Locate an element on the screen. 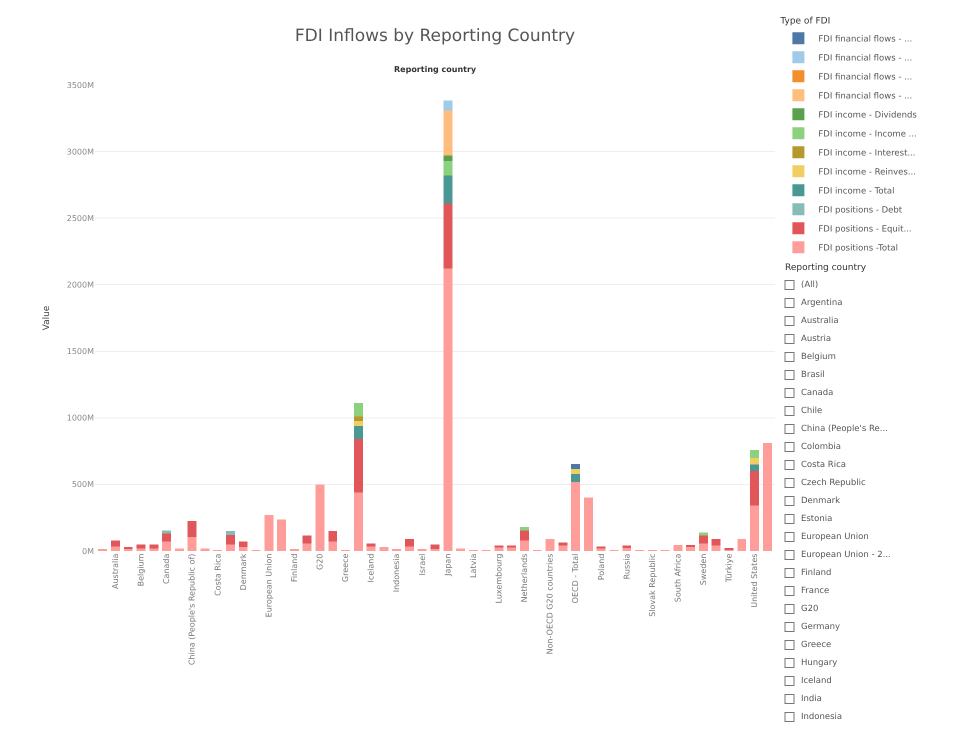 The width and height of the screenshot is (953, 731). x-tick-label: Türkiye is located at coordinates (729, 569).